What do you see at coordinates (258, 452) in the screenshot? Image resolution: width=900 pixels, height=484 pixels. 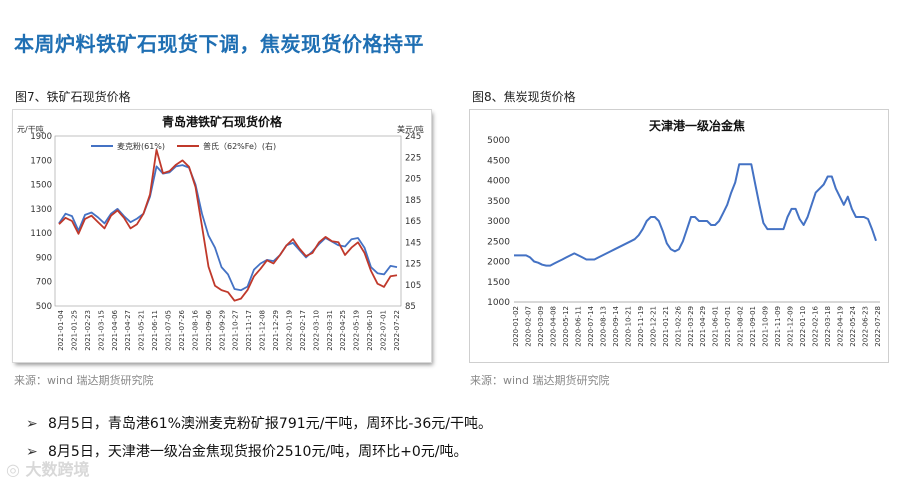 I see `bullet-text: 8月5日，天津港一级冶金焦现货报价2510元/吨，周环比+0元/吨。` at bounding box center [258, 452].